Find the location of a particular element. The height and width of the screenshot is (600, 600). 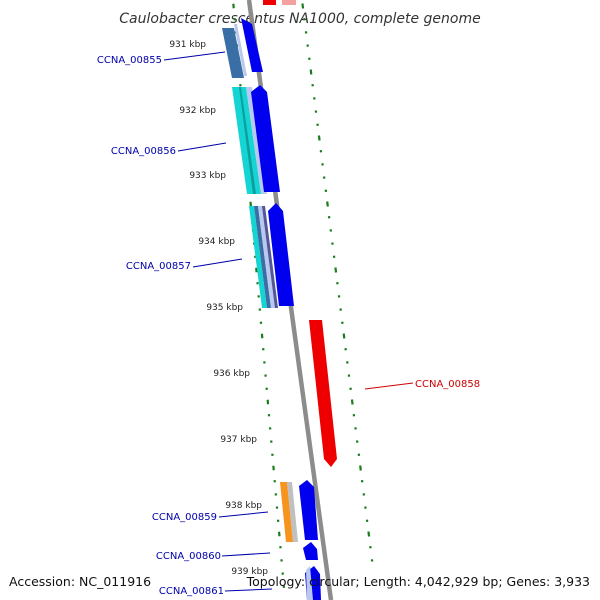

kbp-label: 939 kbp is located at coordinates (249, 572).